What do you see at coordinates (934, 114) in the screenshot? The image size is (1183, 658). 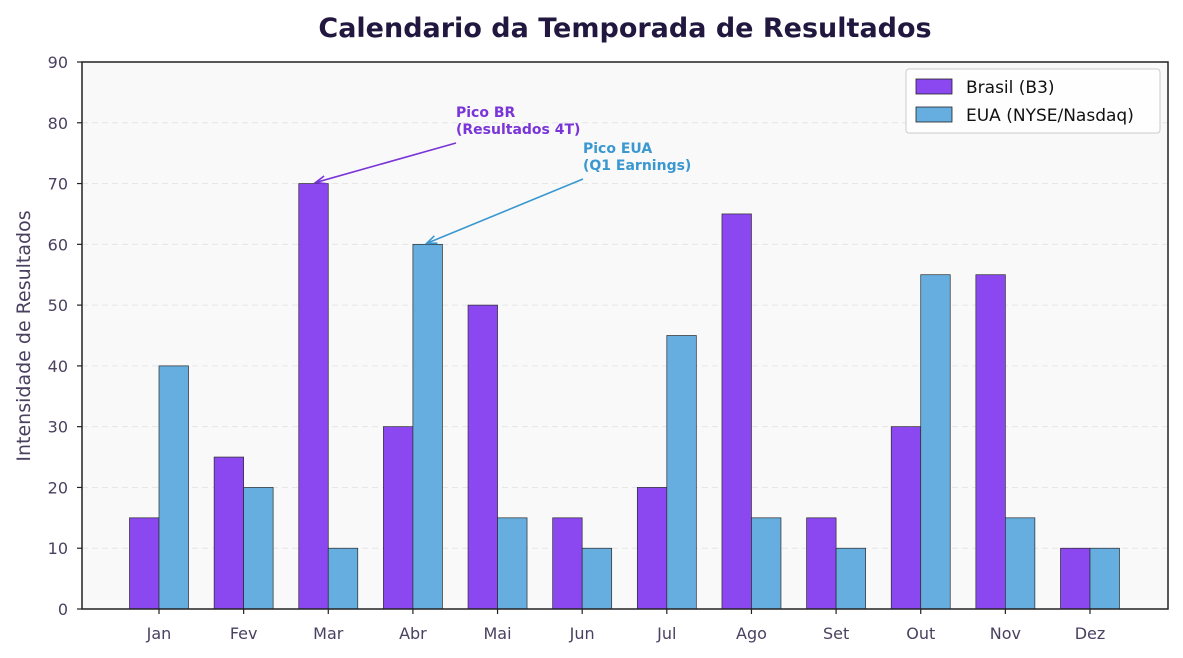 I see `legend-swatch-eua` at bounding box center [934, 114].